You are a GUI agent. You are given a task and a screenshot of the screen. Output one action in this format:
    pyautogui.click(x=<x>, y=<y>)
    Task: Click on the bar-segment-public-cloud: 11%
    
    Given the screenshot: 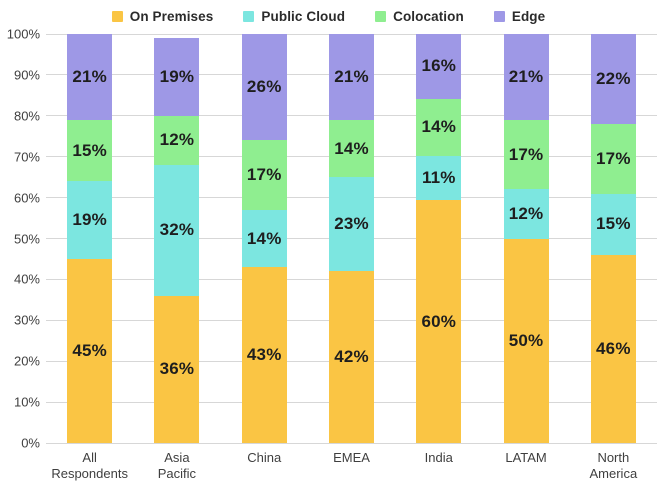 What is the action you would take?
    pyautogui.click(x=439, y=178)
    